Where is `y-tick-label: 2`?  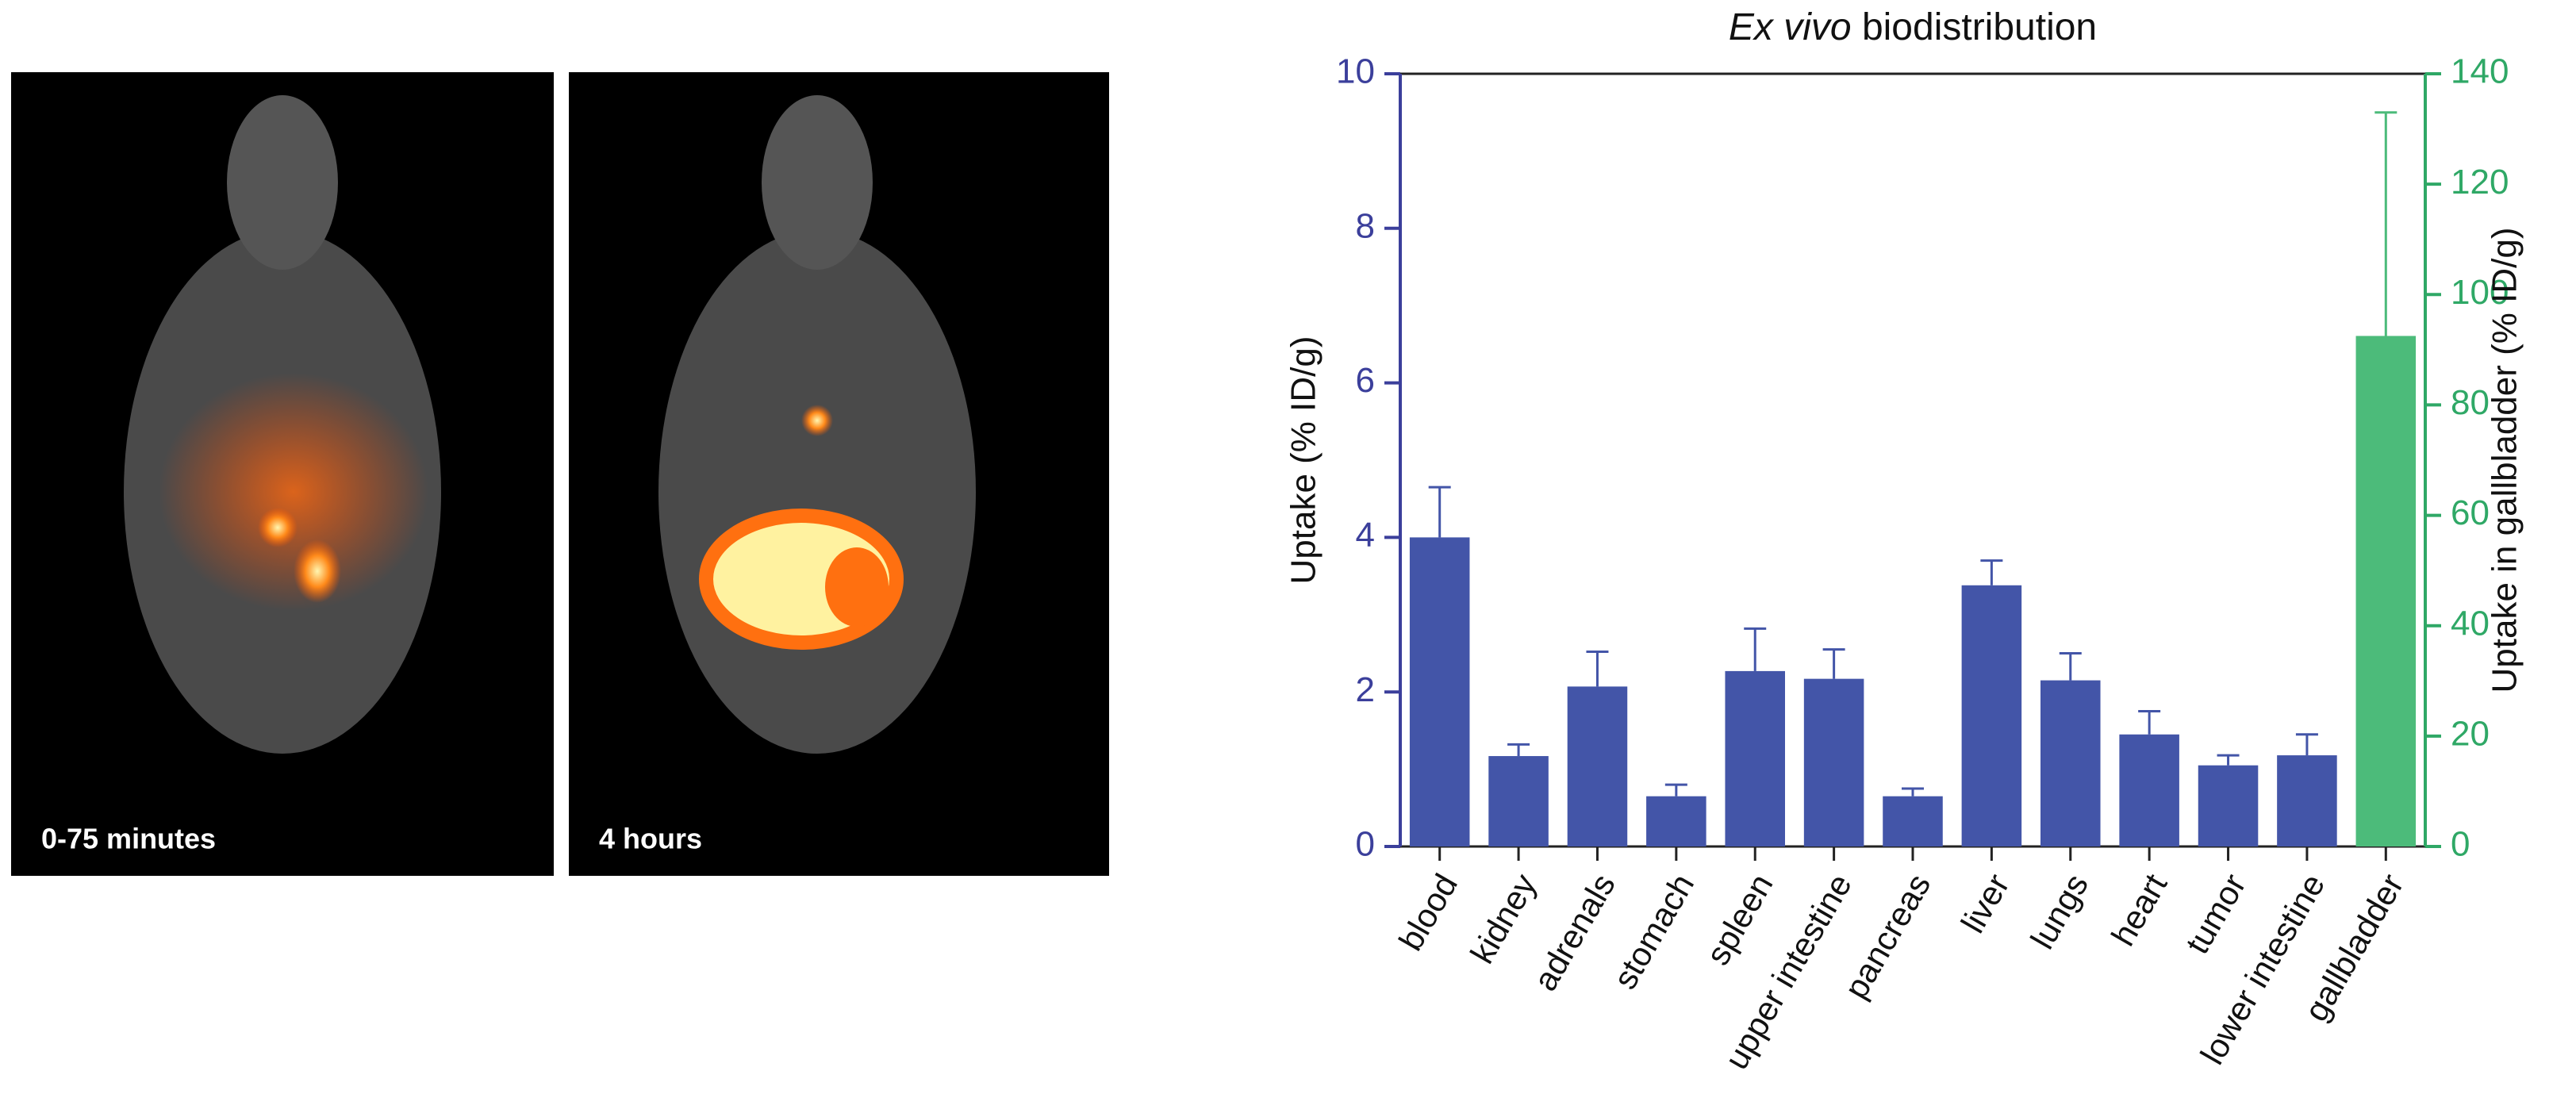
y-tick-label: 2 is located at coordinates (1365, 689).